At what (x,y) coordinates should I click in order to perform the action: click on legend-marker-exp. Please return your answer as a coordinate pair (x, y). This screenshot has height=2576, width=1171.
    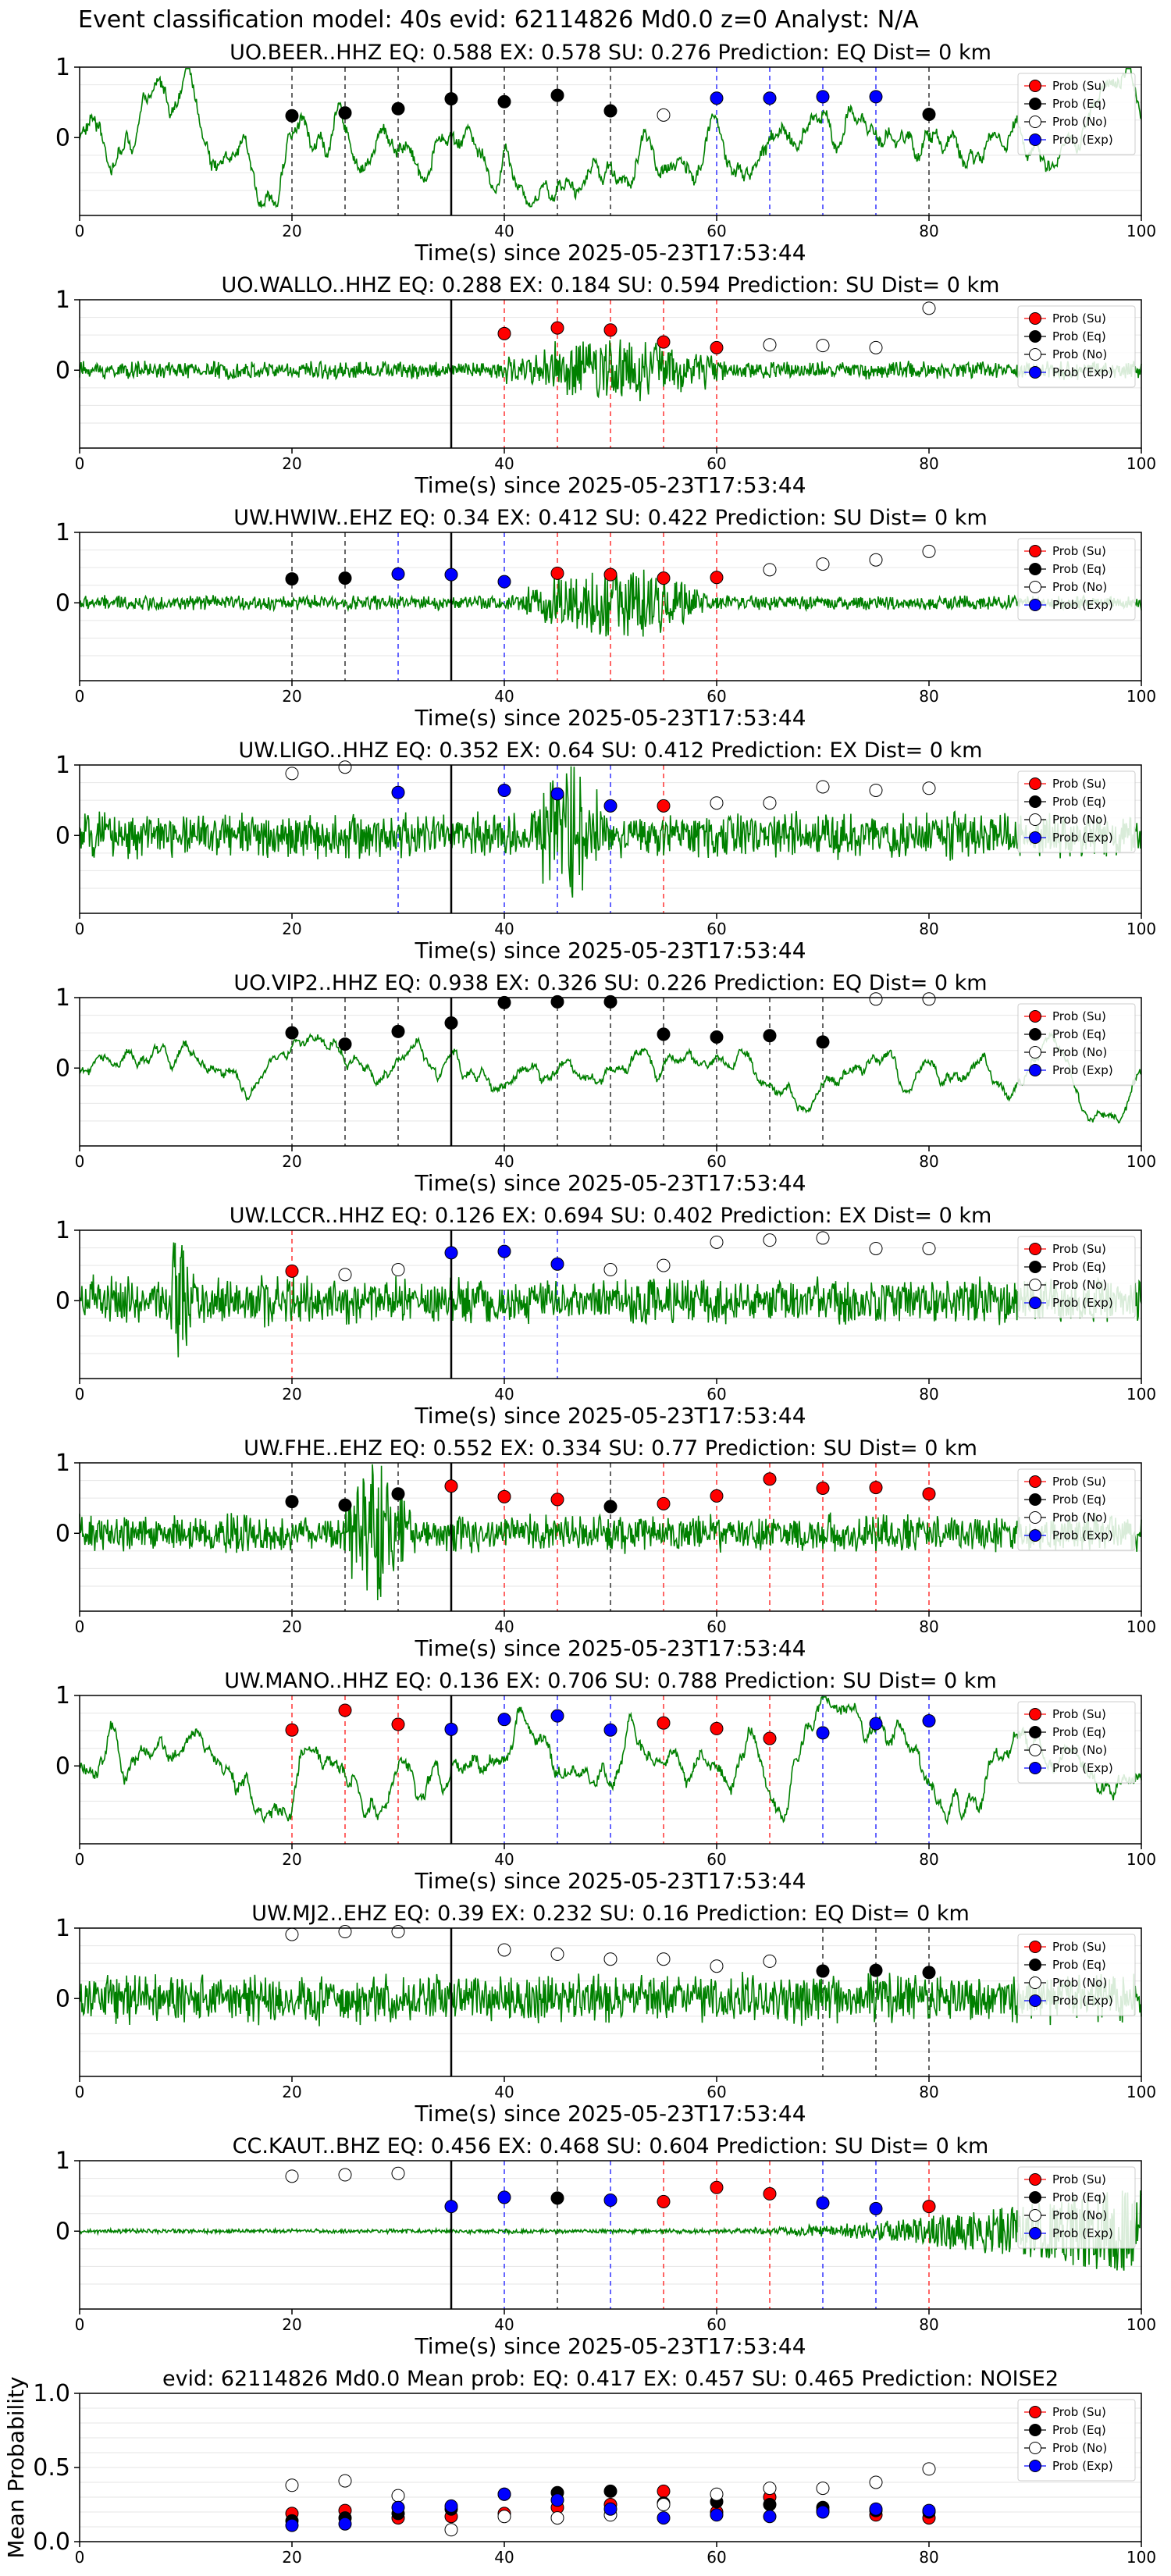
    Looking at the image, I should click on (1035, 1768).